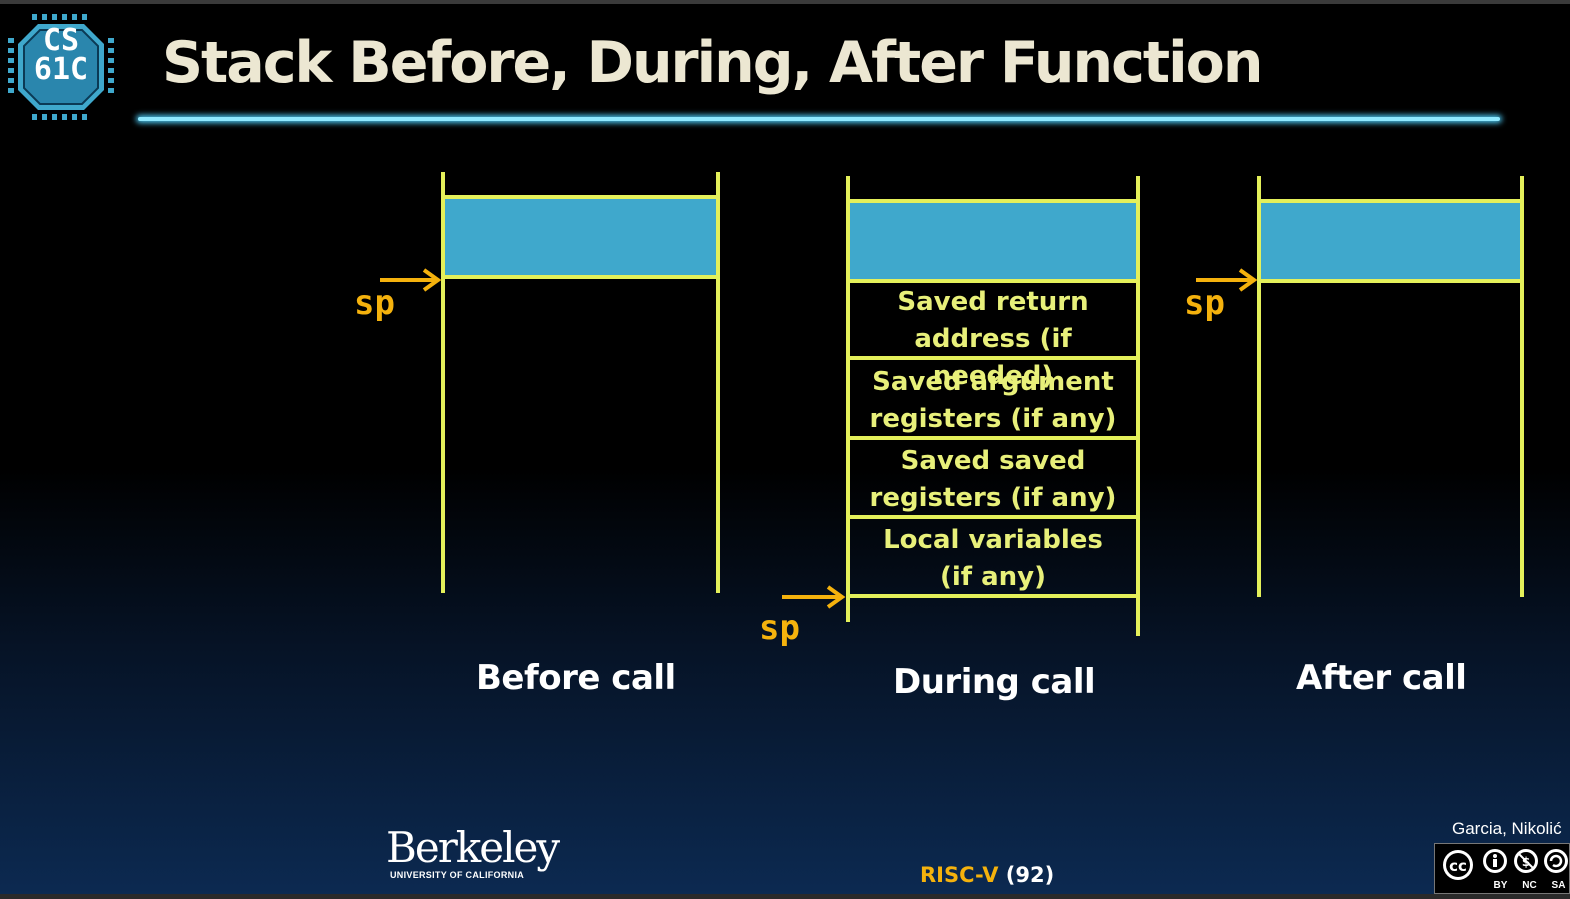  I want to click on after-right-wall, so click(1522, 386).